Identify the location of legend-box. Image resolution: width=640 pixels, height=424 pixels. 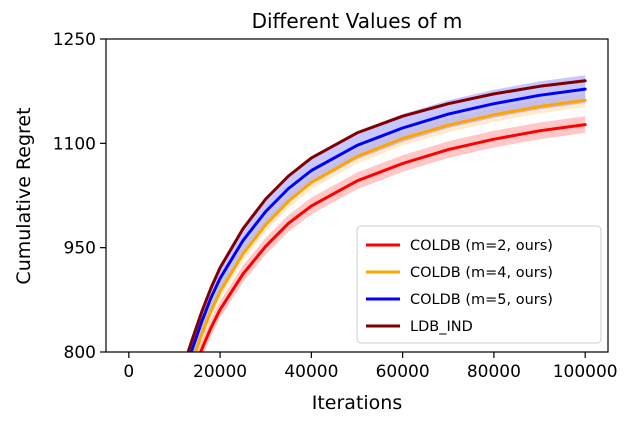
(479, 284).